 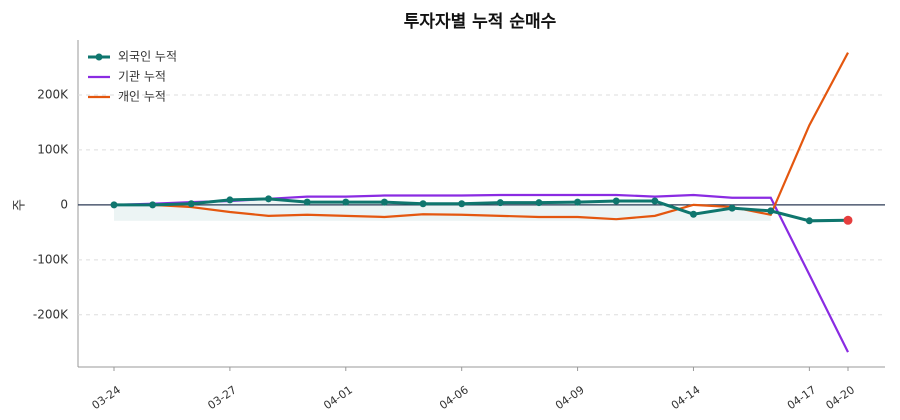 What do you see at coordinates (99, 57) in the screenshot?
I see `legend-marker` at bounding box center [99, 57].